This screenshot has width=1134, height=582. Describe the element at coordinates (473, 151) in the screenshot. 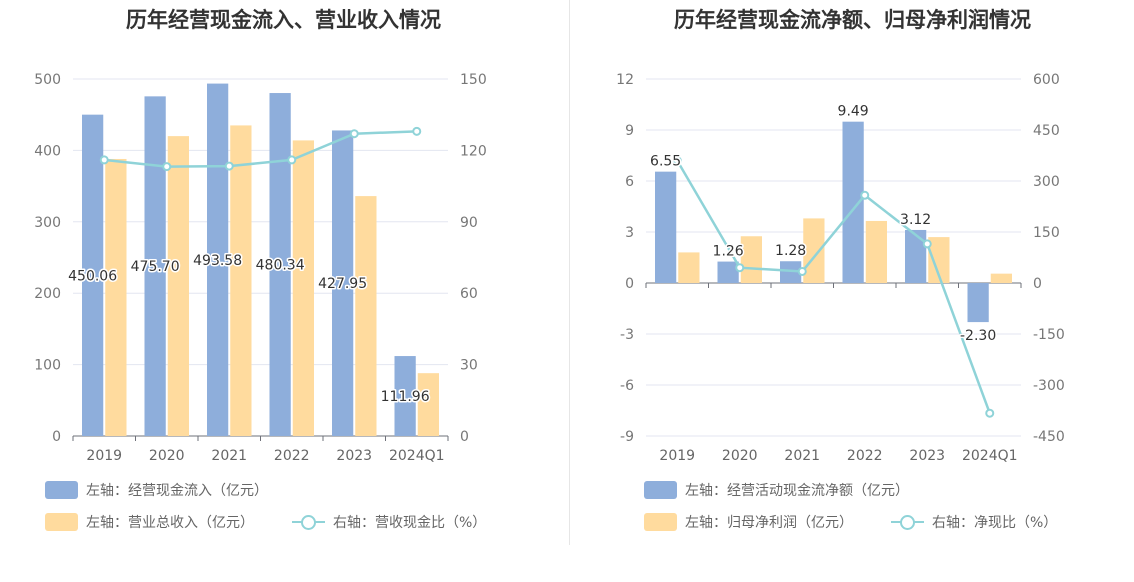

I see `y-right-tick-label: 120` at that location.